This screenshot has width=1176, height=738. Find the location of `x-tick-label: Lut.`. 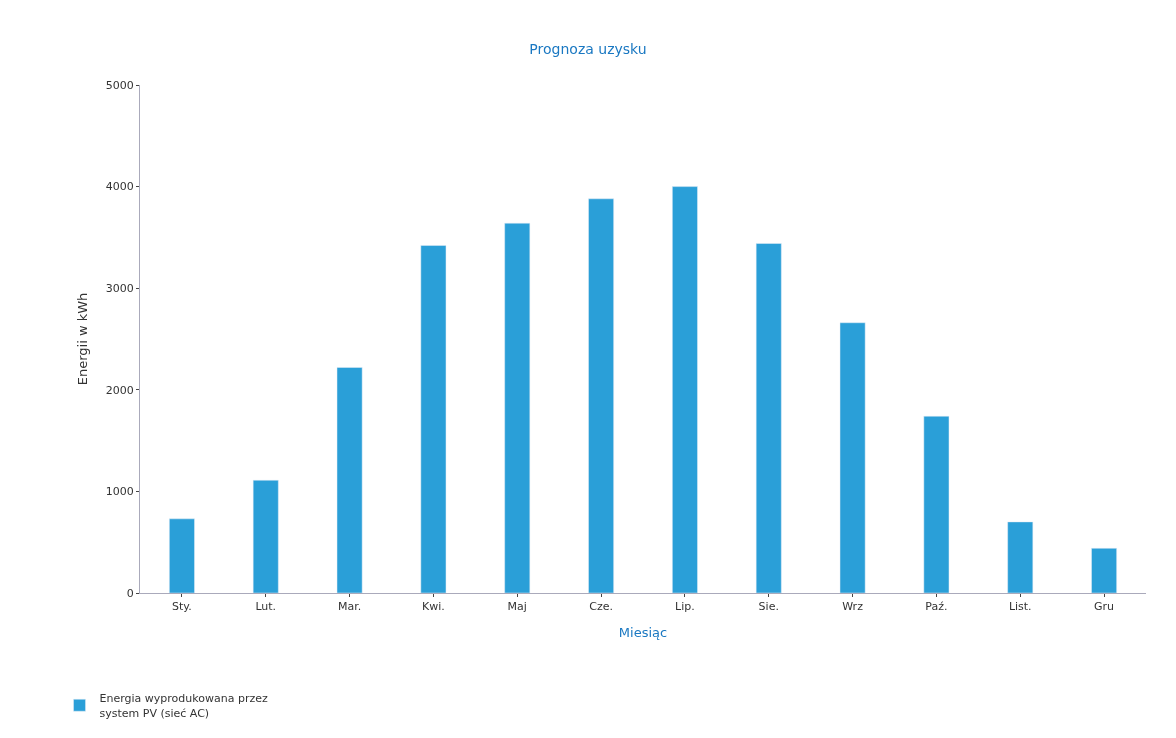

x-tick-label: Lut. is located at coordinates (266, 607).